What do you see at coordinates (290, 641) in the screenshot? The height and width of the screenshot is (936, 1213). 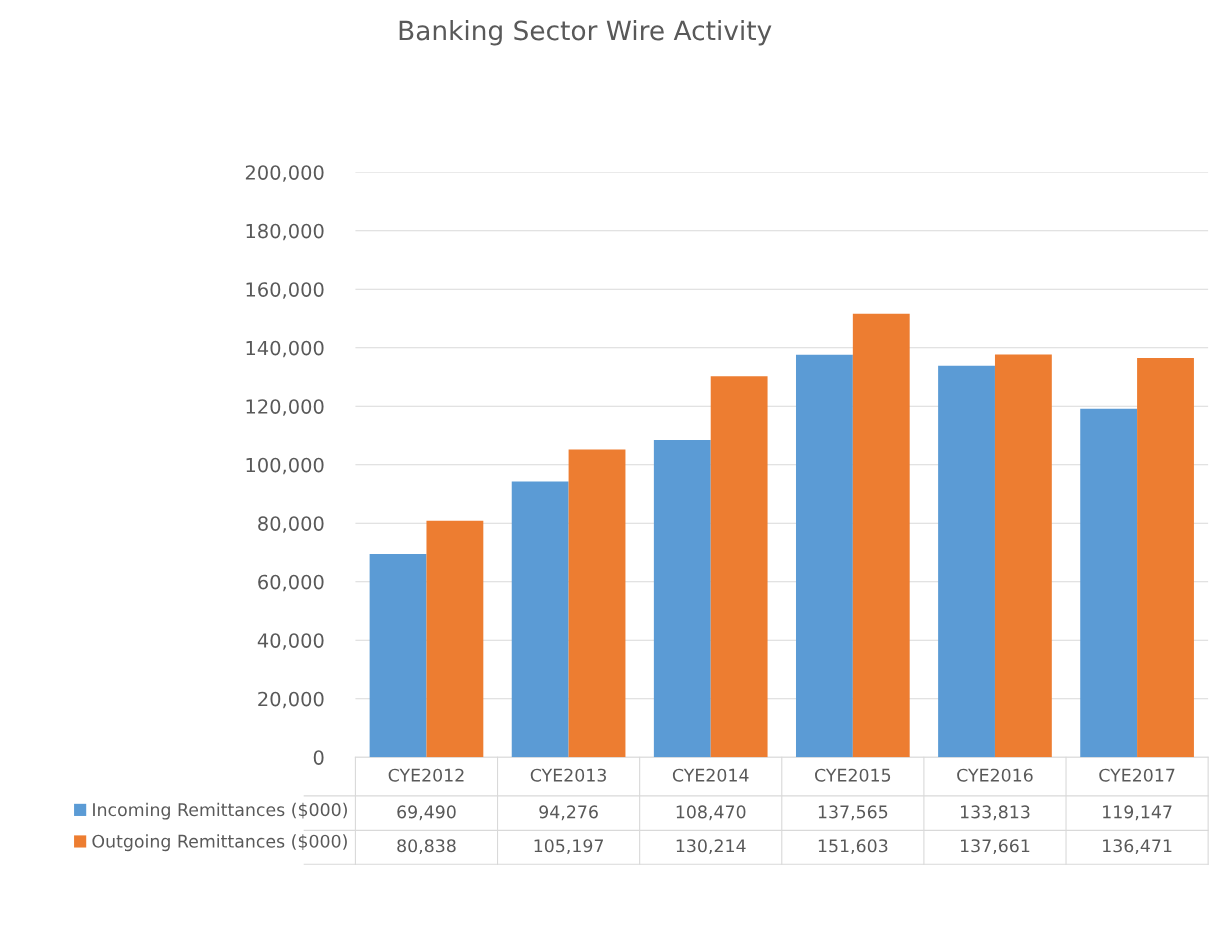 I see `y-tick-label: 40,000` at bounding box center [290, 641].